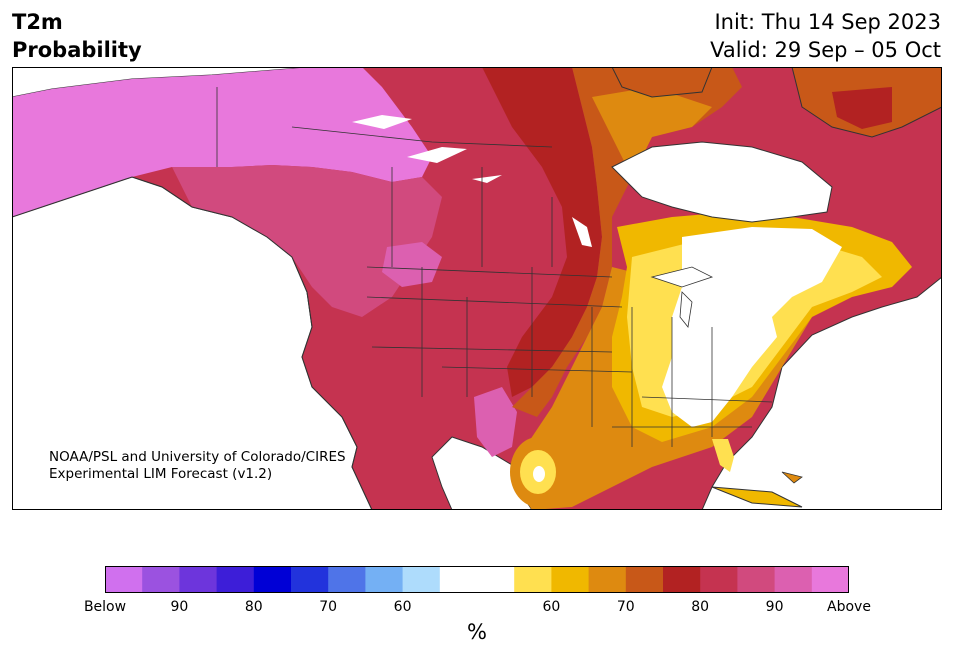 The image size is (953, 659). What do you see at coordinates (682, 277) in the screenshot?
I see `lake-superior` at bounding box center [682, 277].